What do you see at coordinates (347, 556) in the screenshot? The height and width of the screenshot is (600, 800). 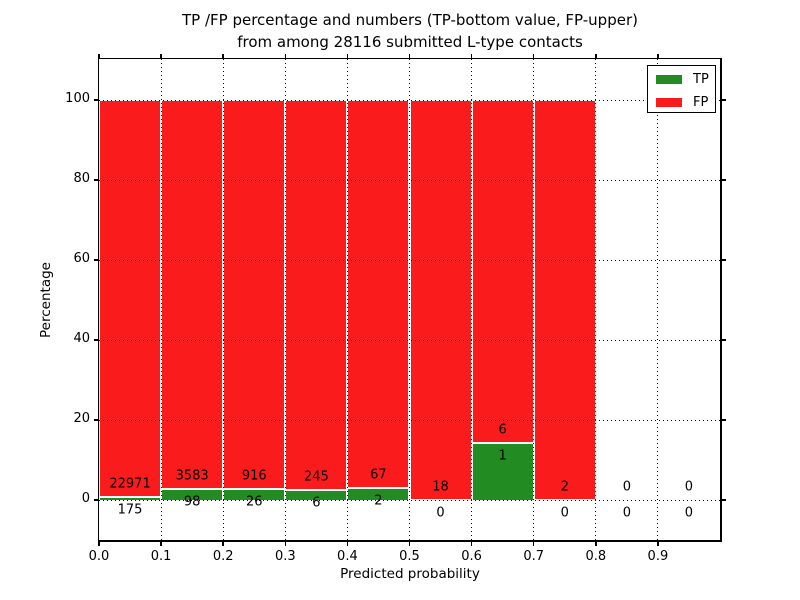 I see `x-tick-label-0.4: 0.4` at bounding box center [347, 556].